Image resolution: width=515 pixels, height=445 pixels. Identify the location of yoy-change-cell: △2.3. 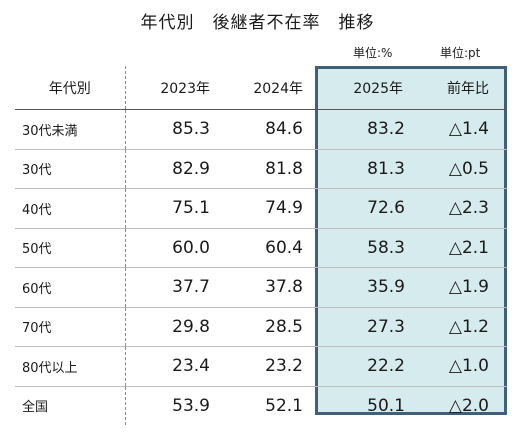
(461, 208).